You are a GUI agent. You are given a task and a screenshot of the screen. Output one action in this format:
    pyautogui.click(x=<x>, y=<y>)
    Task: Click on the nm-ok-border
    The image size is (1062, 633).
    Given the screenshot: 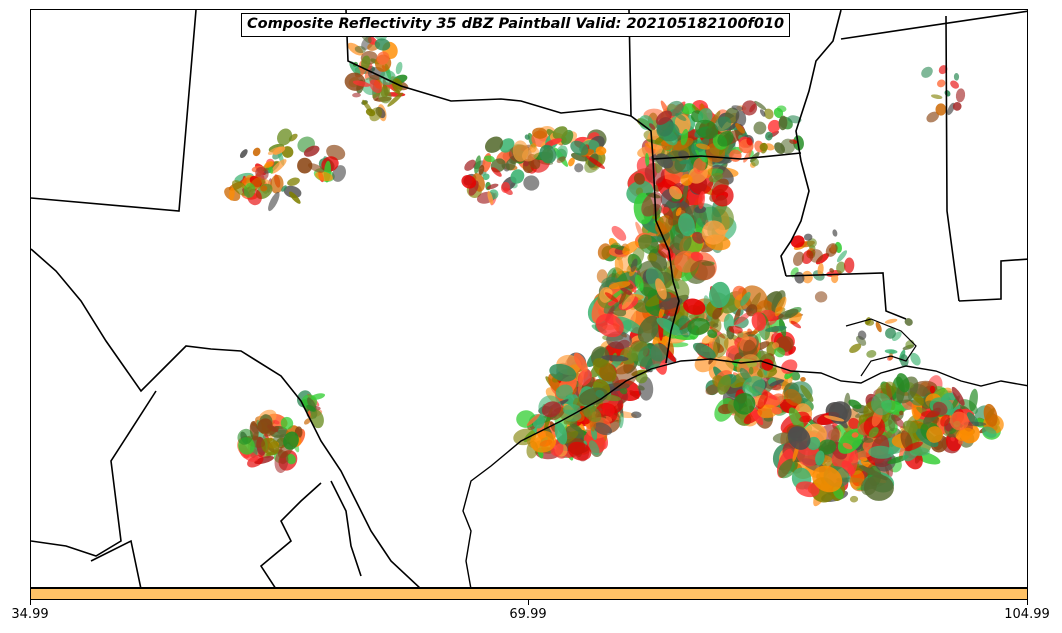 What is the action you would take?
    pyautogui.click(x=114, y=111)
    